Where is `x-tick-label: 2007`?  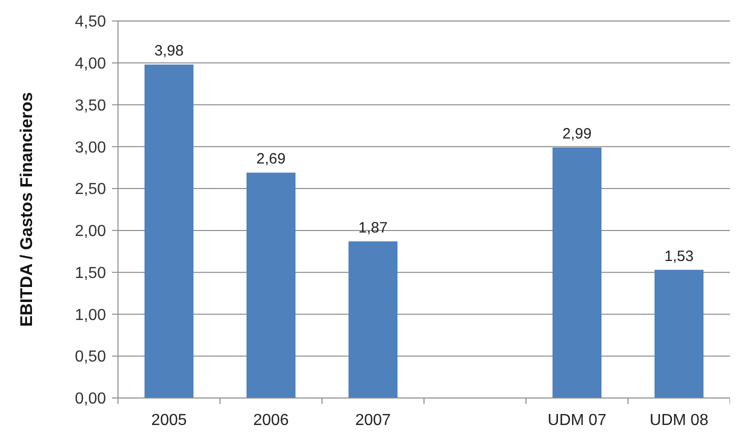
x-tick-label: 2007 is located at coordinates (373, 420).